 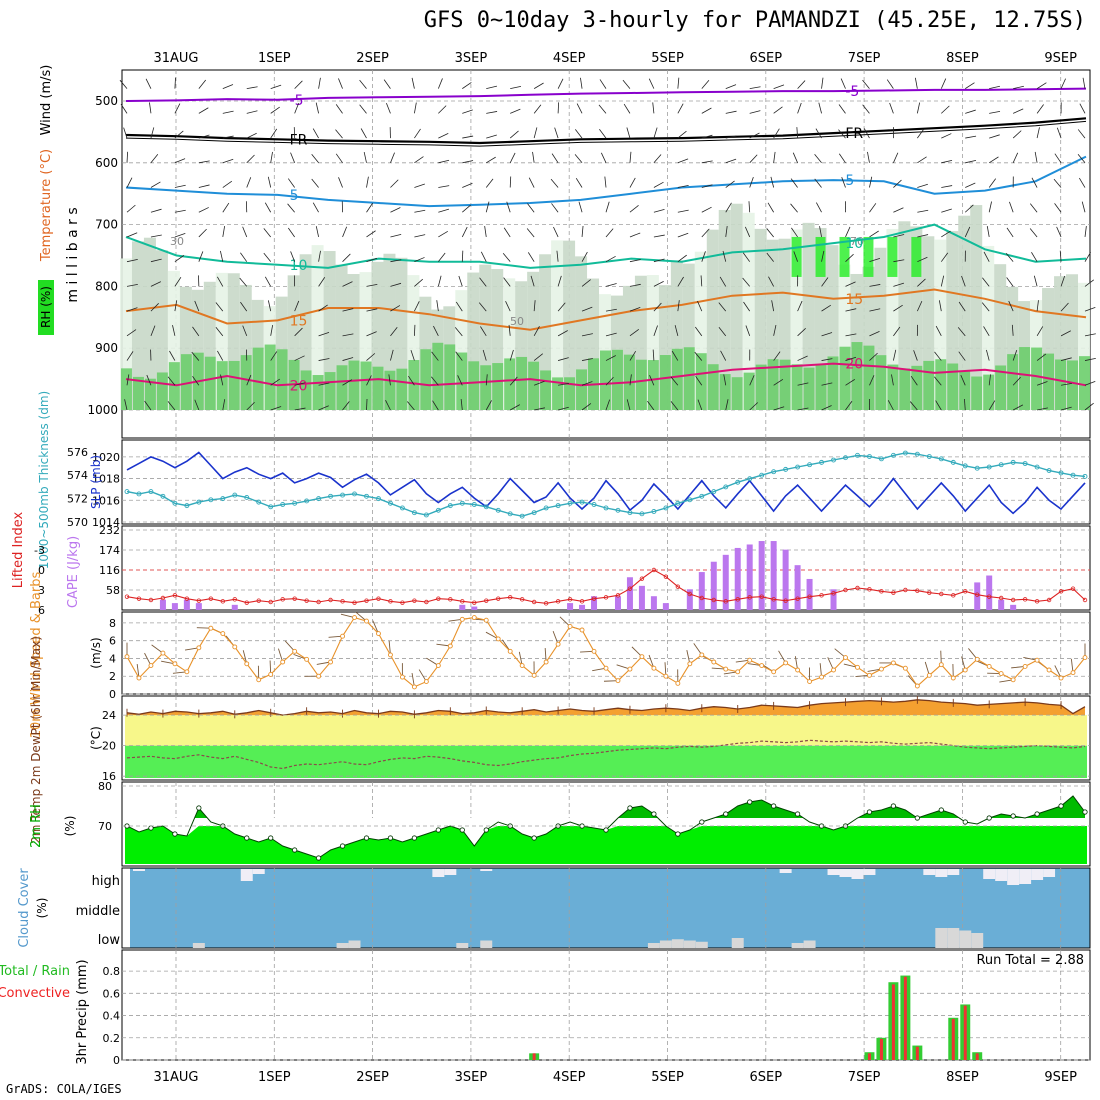 I want to click on dewpoint-line, so click(x=606, y=754).